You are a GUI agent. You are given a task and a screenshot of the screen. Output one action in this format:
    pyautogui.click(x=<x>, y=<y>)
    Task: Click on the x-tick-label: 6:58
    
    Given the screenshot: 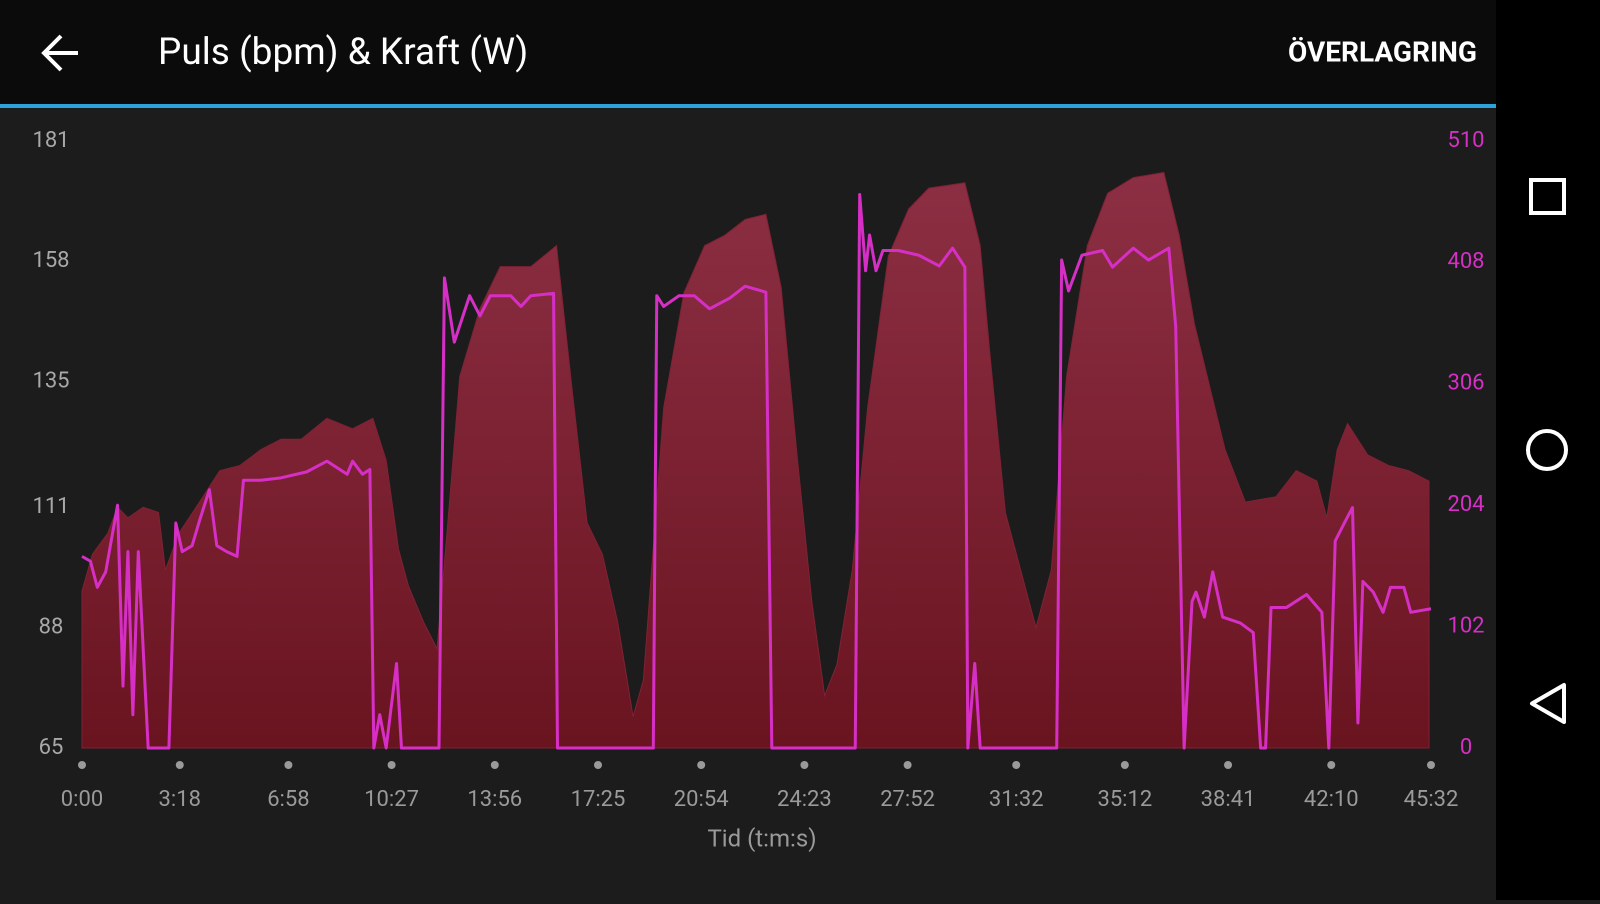 What is the action you would take?
    pyautogui.click(x=288, y=799)
    